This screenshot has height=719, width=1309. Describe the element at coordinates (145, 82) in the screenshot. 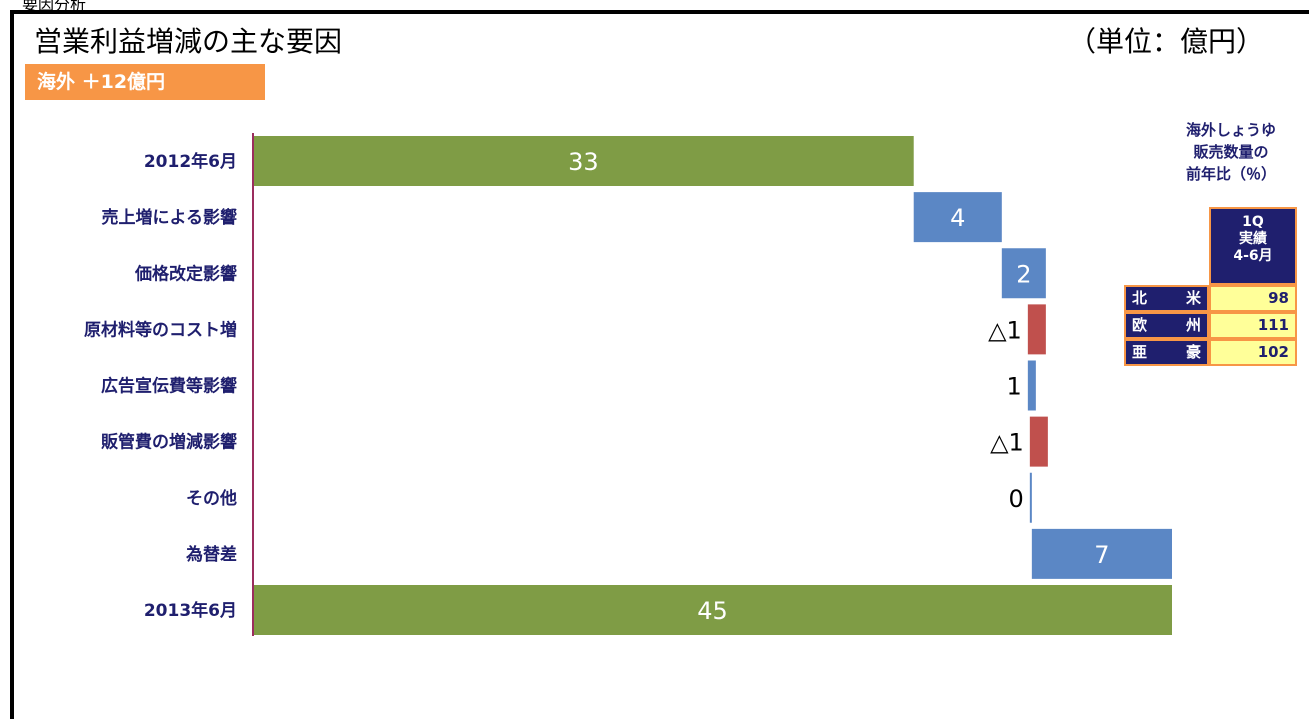

I see `overseas-total-badge: 海外 ＋12億円` at that location.